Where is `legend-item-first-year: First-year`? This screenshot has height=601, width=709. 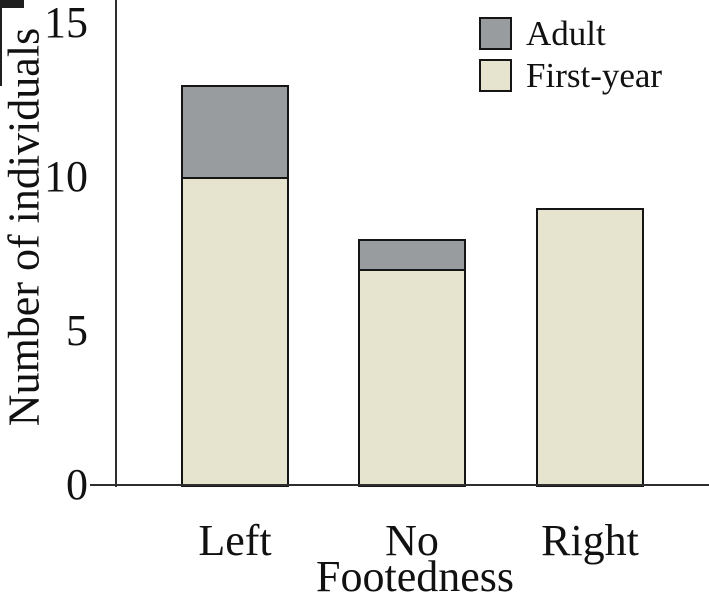
legend-item-first-year: First-year is located at coordinates (571, 75).